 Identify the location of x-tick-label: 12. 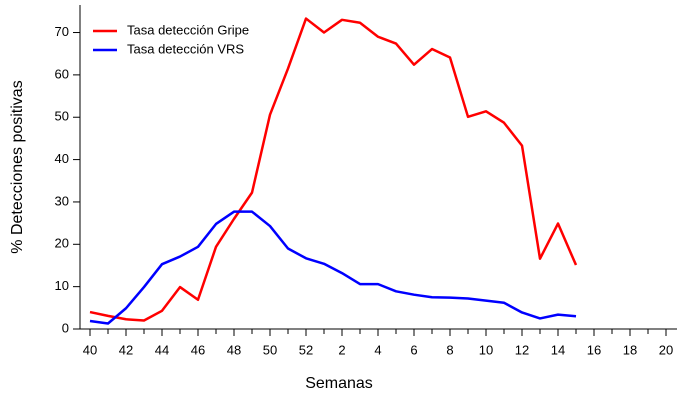
(522, 349).